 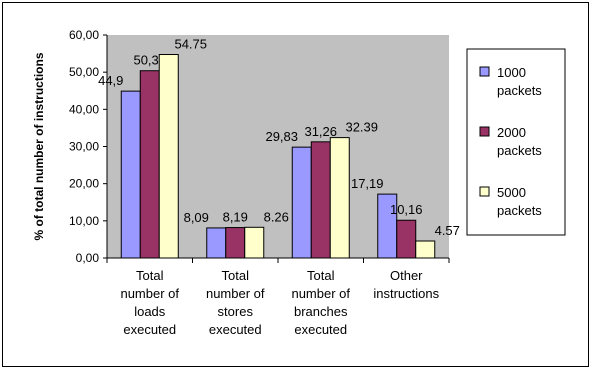 What do you see at coordinates (361, 127) in the screenshot?
I see `data-label: 32.39` at bounding box center [361, 127].